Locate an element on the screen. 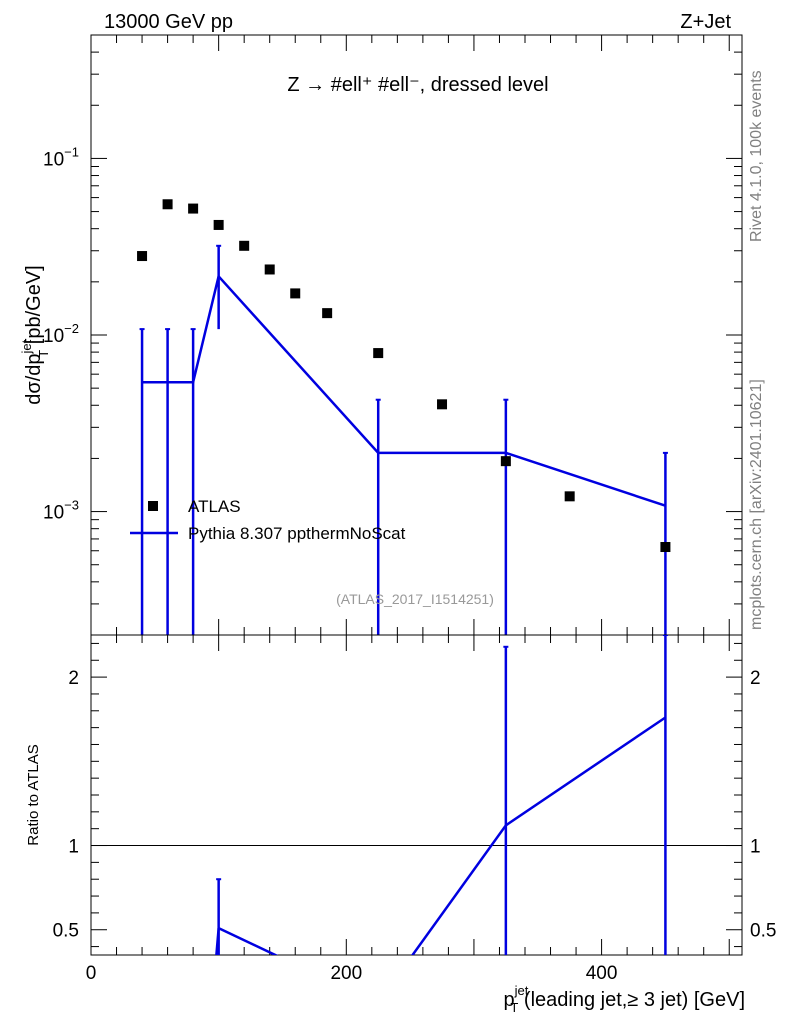 The image size is (786, 1024). ratio-y-tick-label: 2 is located at coordinates (73, 678).